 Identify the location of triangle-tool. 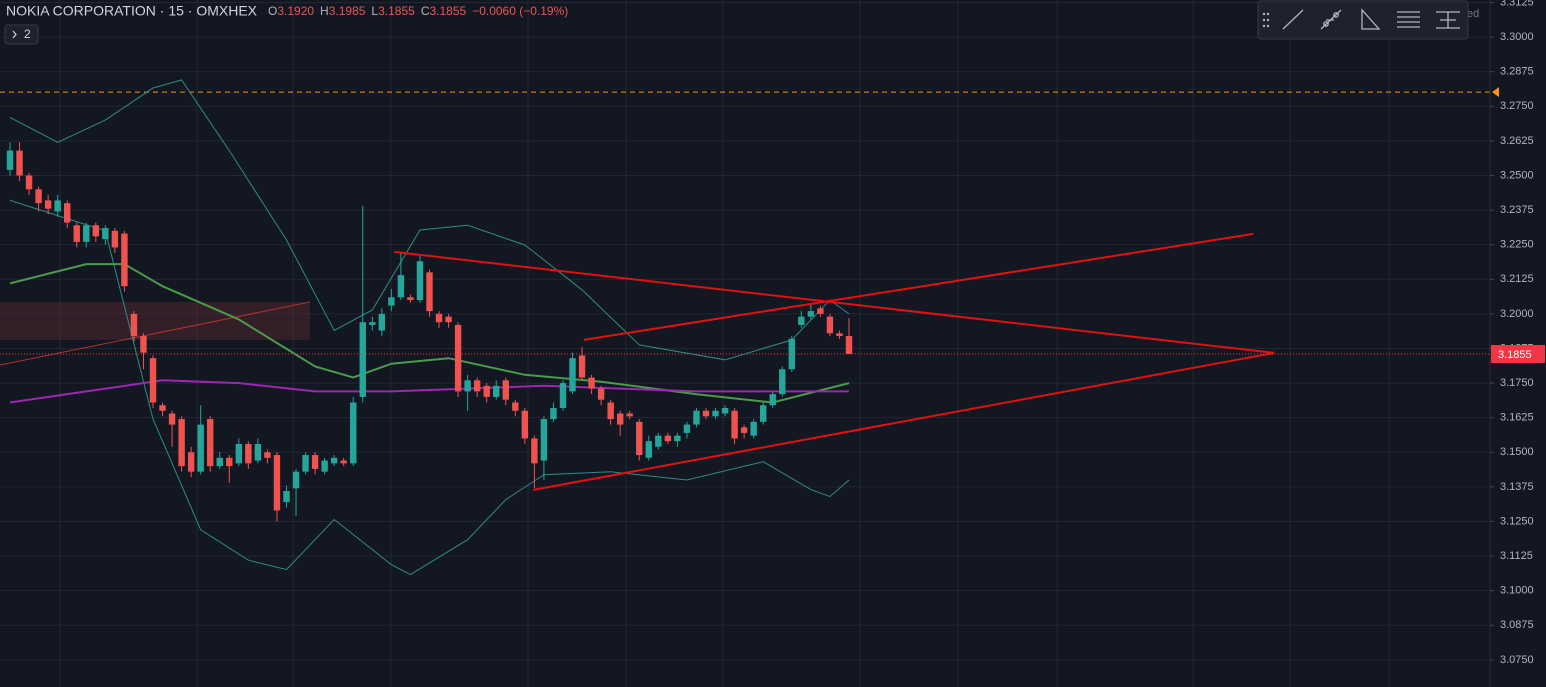
(1369, 20).